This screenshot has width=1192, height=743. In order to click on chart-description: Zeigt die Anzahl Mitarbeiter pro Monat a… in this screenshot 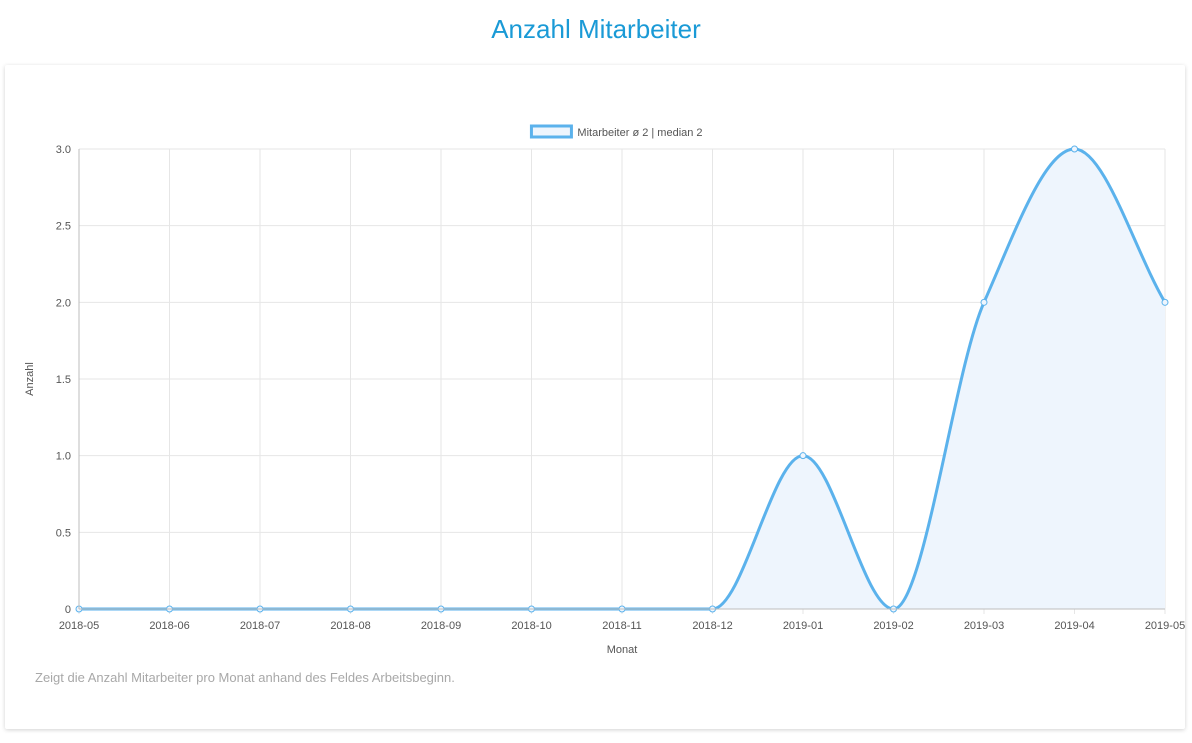, I will do `click(245, 677)`.